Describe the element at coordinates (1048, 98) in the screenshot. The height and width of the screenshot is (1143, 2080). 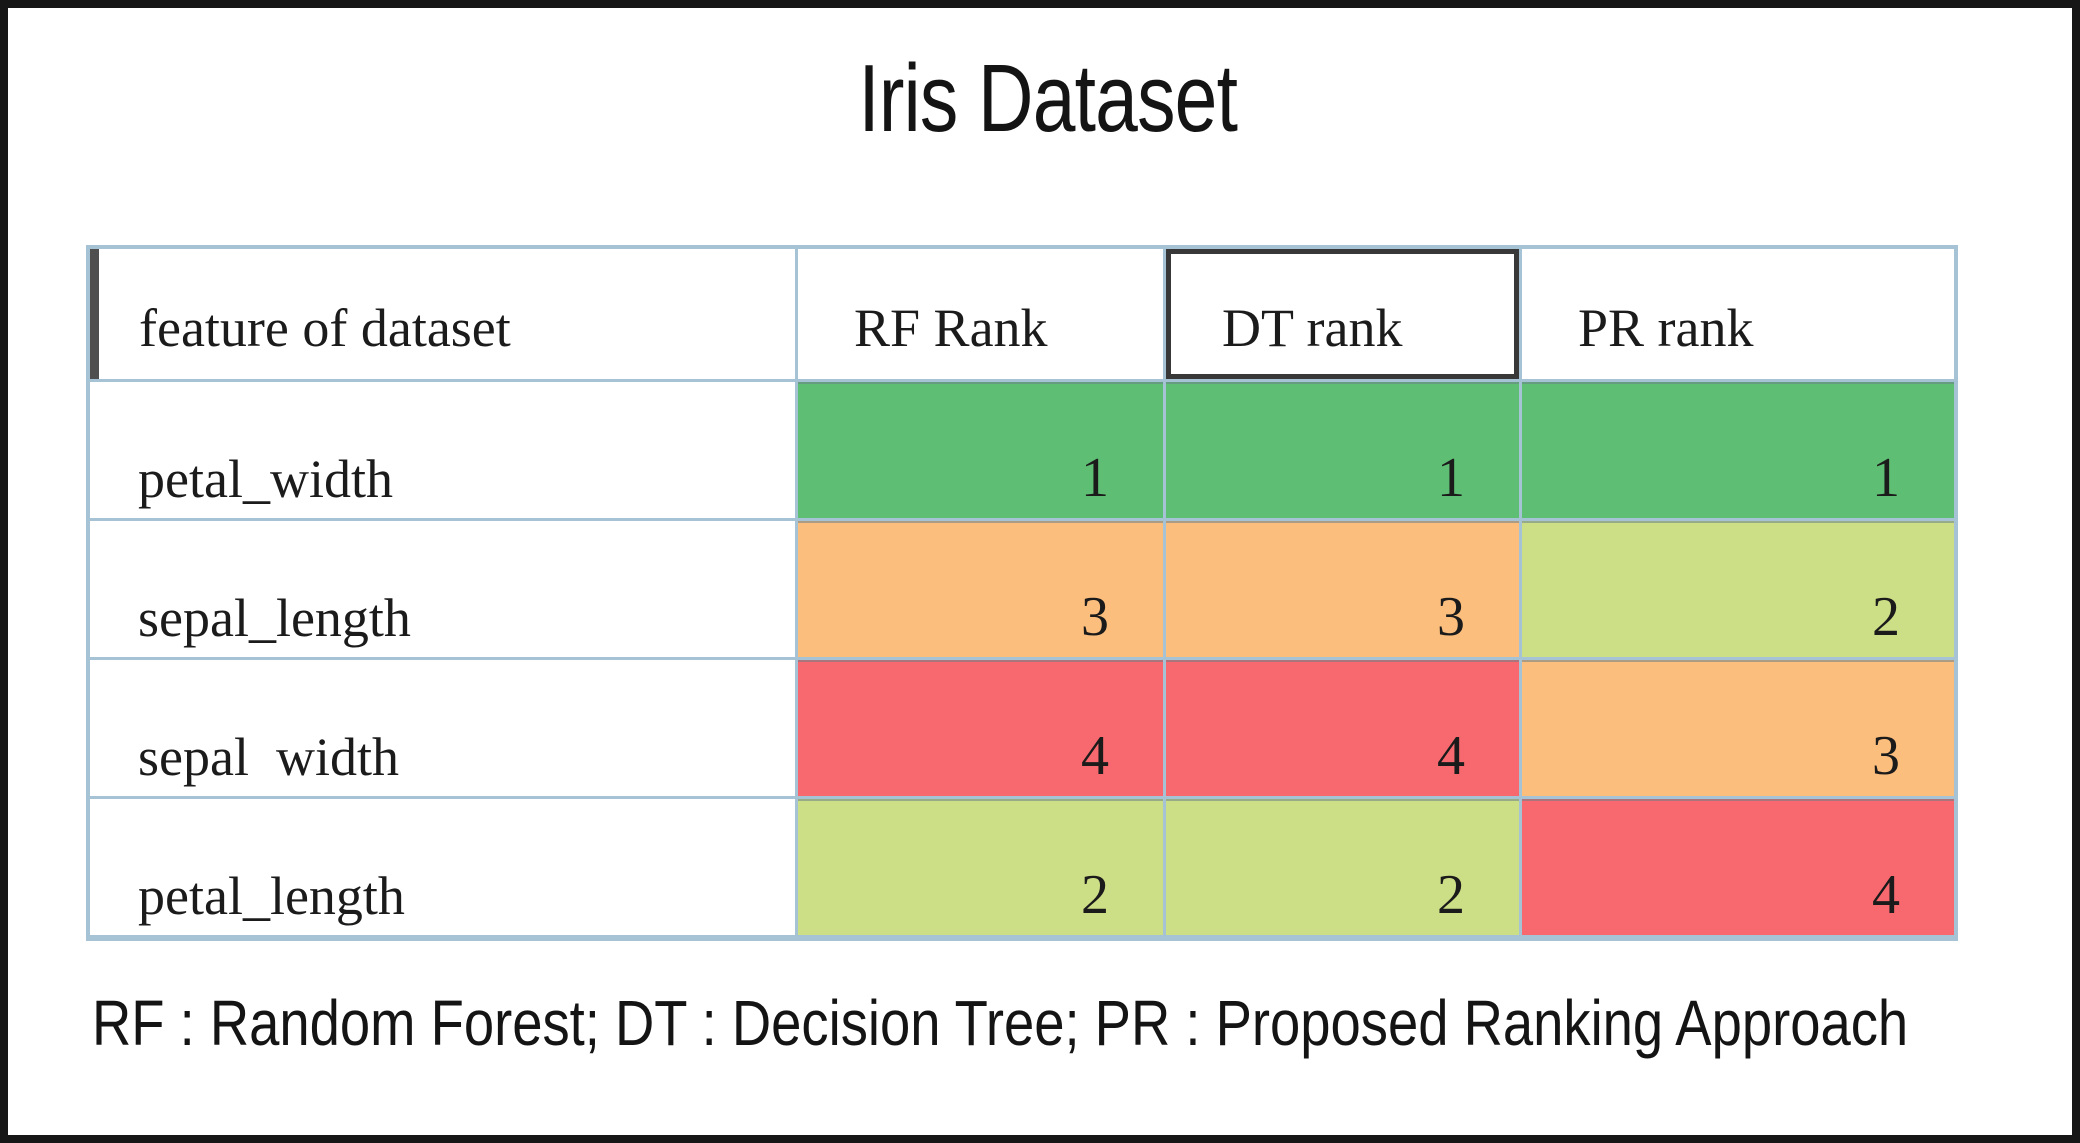
I see `figure-title: Iris Dataset` at that location.